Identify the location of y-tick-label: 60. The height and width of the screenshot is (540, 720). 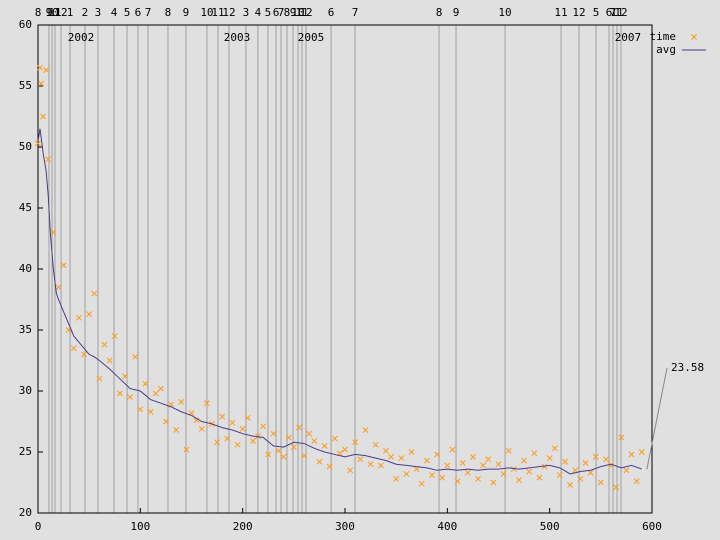
(25, 24).